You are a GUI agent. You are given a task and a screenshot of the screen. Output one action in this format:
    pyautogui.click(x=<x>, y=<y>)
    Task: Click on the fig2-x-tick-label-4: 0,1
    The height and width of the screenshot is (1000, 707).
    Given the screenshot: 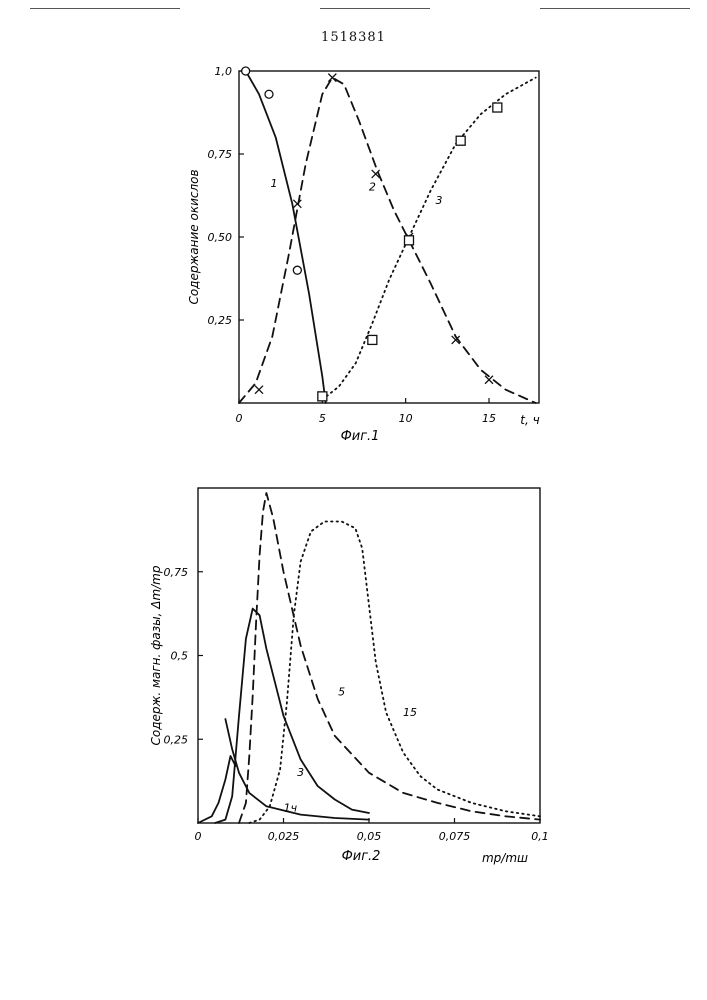 What is the action you would take?
    pyautogui.click(x=540, y=836)
    